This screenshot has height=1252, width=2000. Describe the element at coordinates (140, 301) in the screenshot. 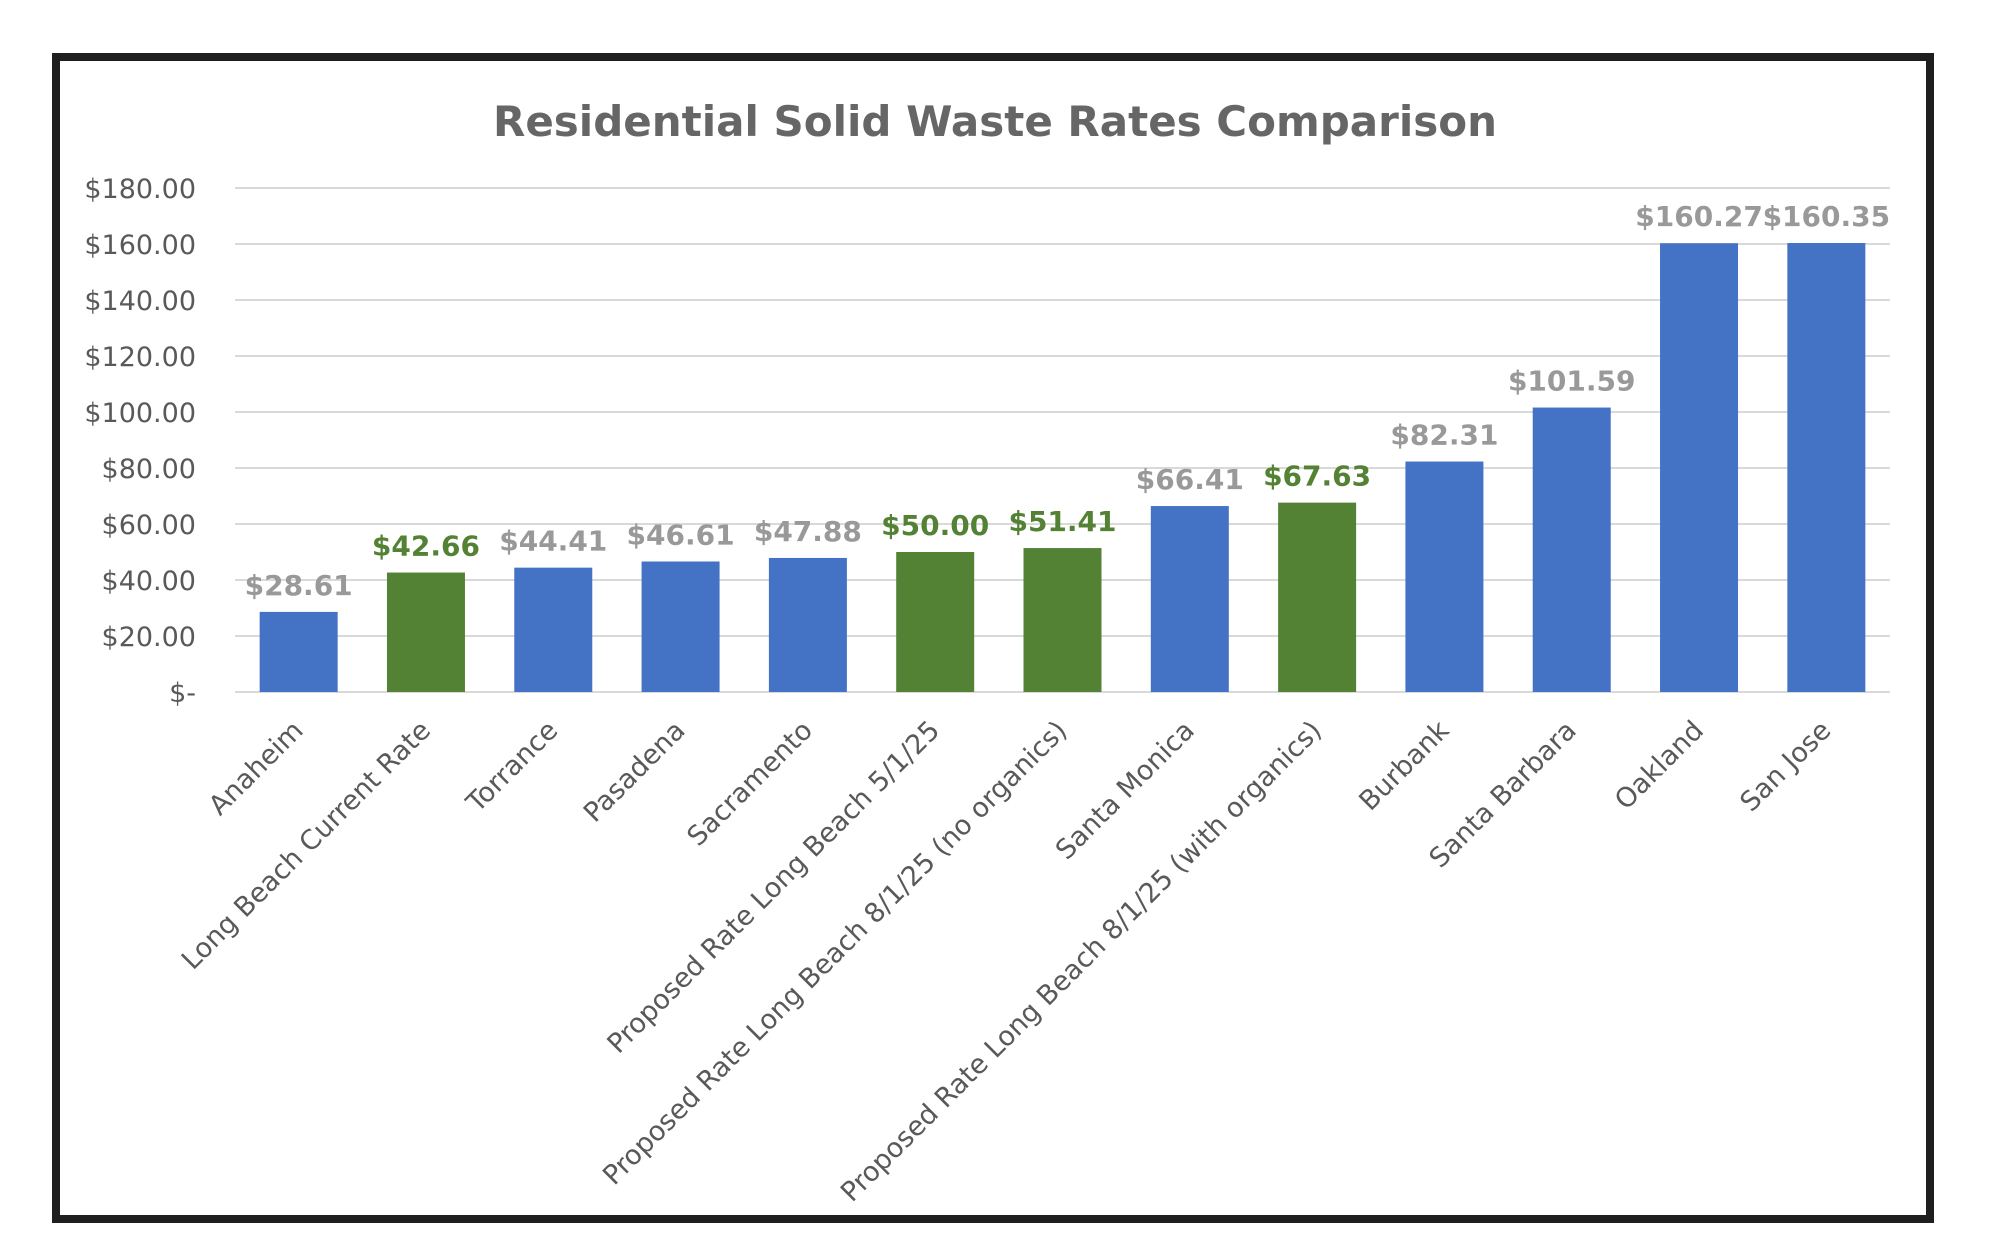

I see `y-tick-label: $140.00` at that location.